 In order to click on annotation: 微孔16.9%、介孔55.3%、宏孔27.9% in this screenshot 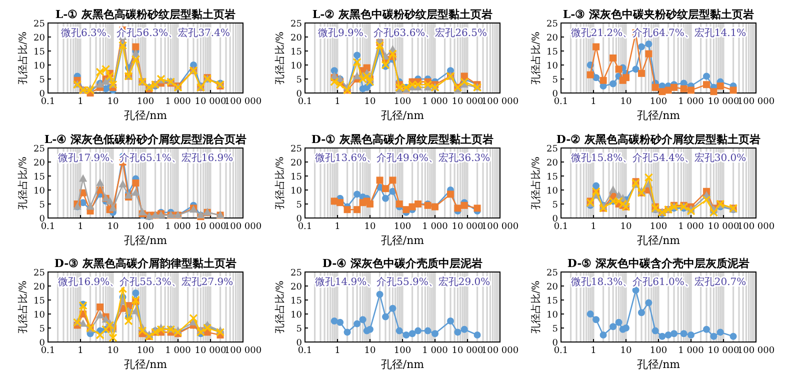, I will do `click(146, 282)`.